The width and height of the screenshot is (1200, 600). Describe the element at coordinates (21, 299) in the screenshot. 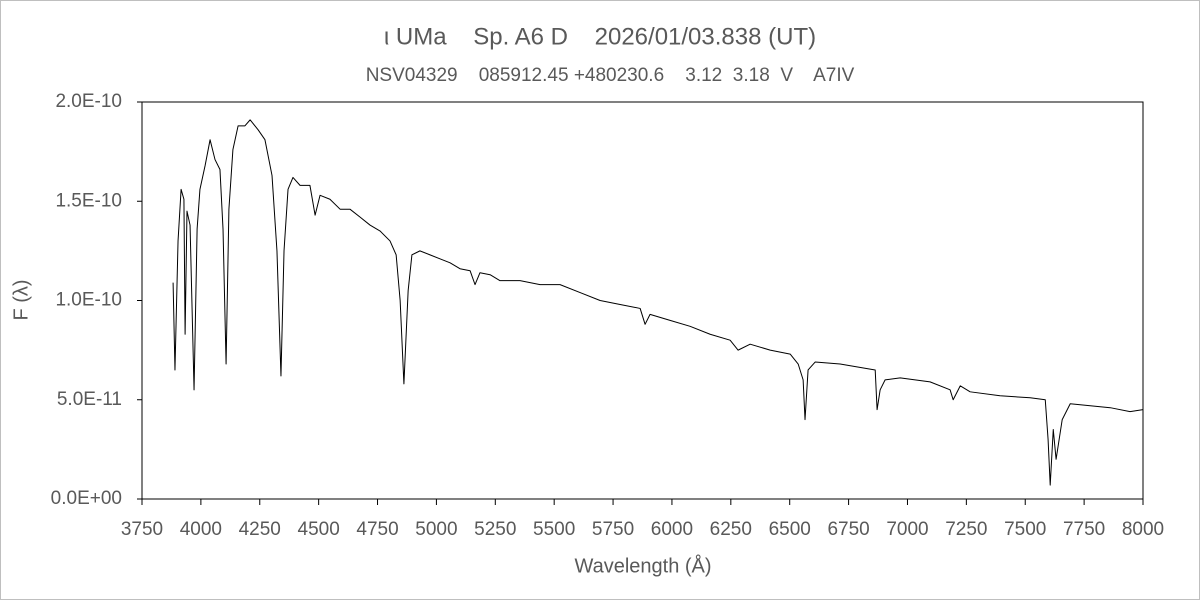

I see `y-axis-label: F (λ)` at that location.